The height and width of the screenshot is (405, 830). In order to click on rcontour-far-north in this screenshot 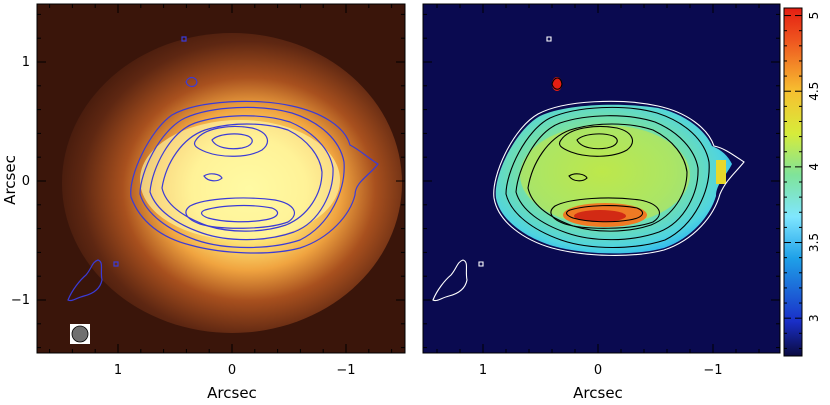, I will do `click(549, 39)`.